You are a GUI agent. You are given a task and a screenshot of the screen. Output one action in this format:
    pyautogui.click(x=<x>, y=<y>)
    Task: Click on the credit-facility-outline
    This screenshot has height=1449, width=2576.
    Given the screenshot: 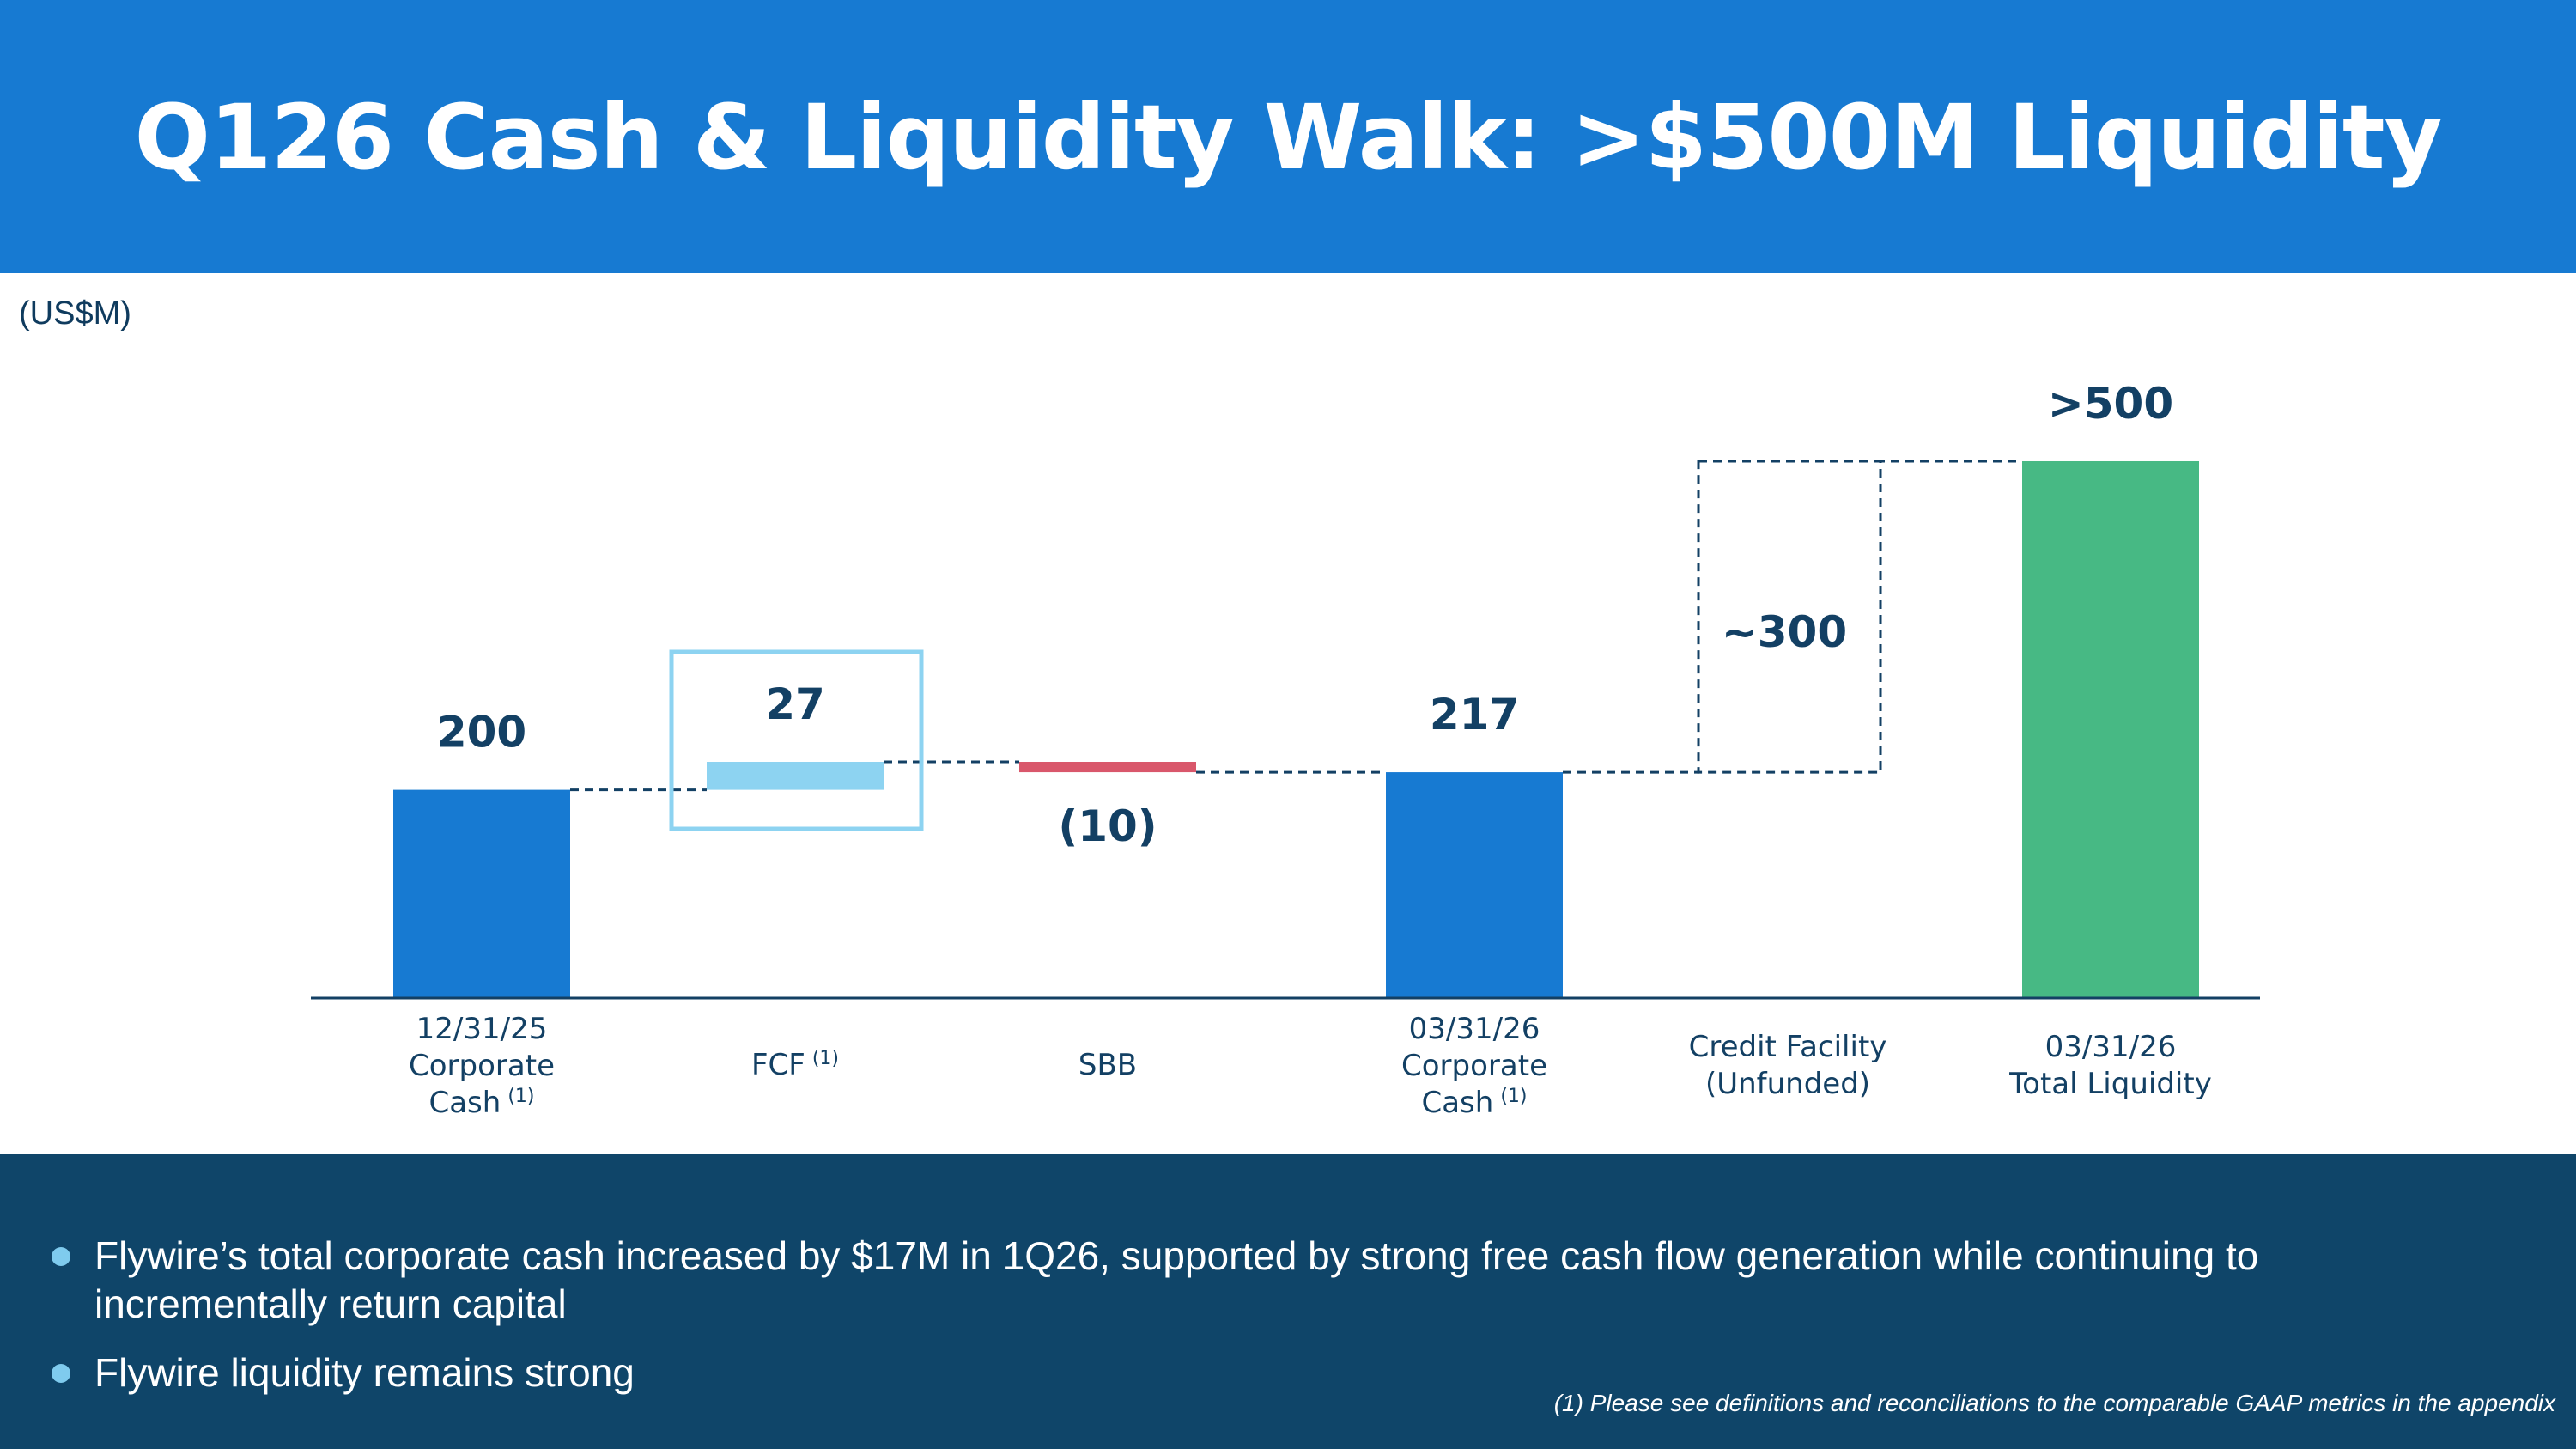 What is the action you would take?
    pyautogui.click(x=1790, y=617)
    